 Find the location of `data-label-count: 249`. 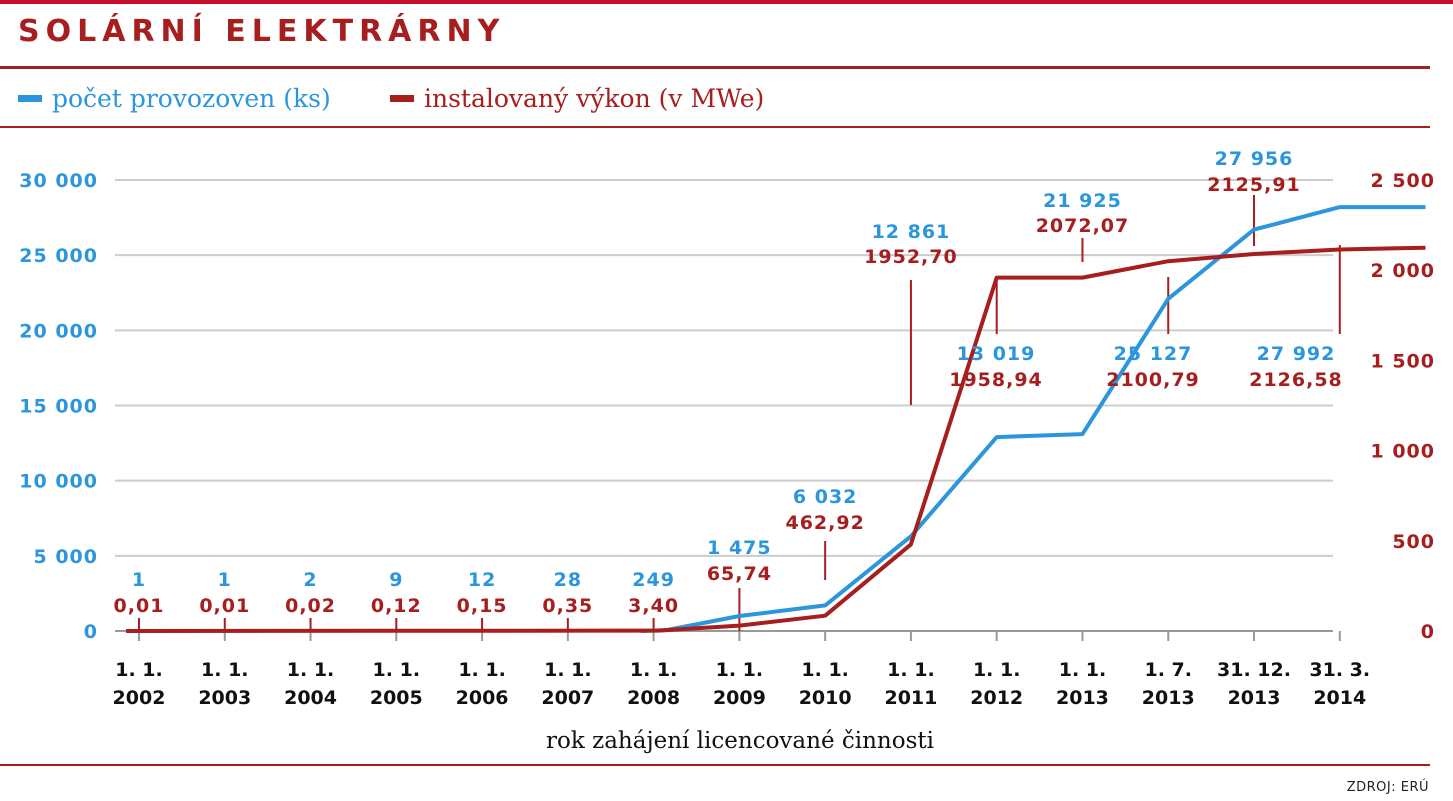

data-label-count: 249 is located at coordinates (653, 580).